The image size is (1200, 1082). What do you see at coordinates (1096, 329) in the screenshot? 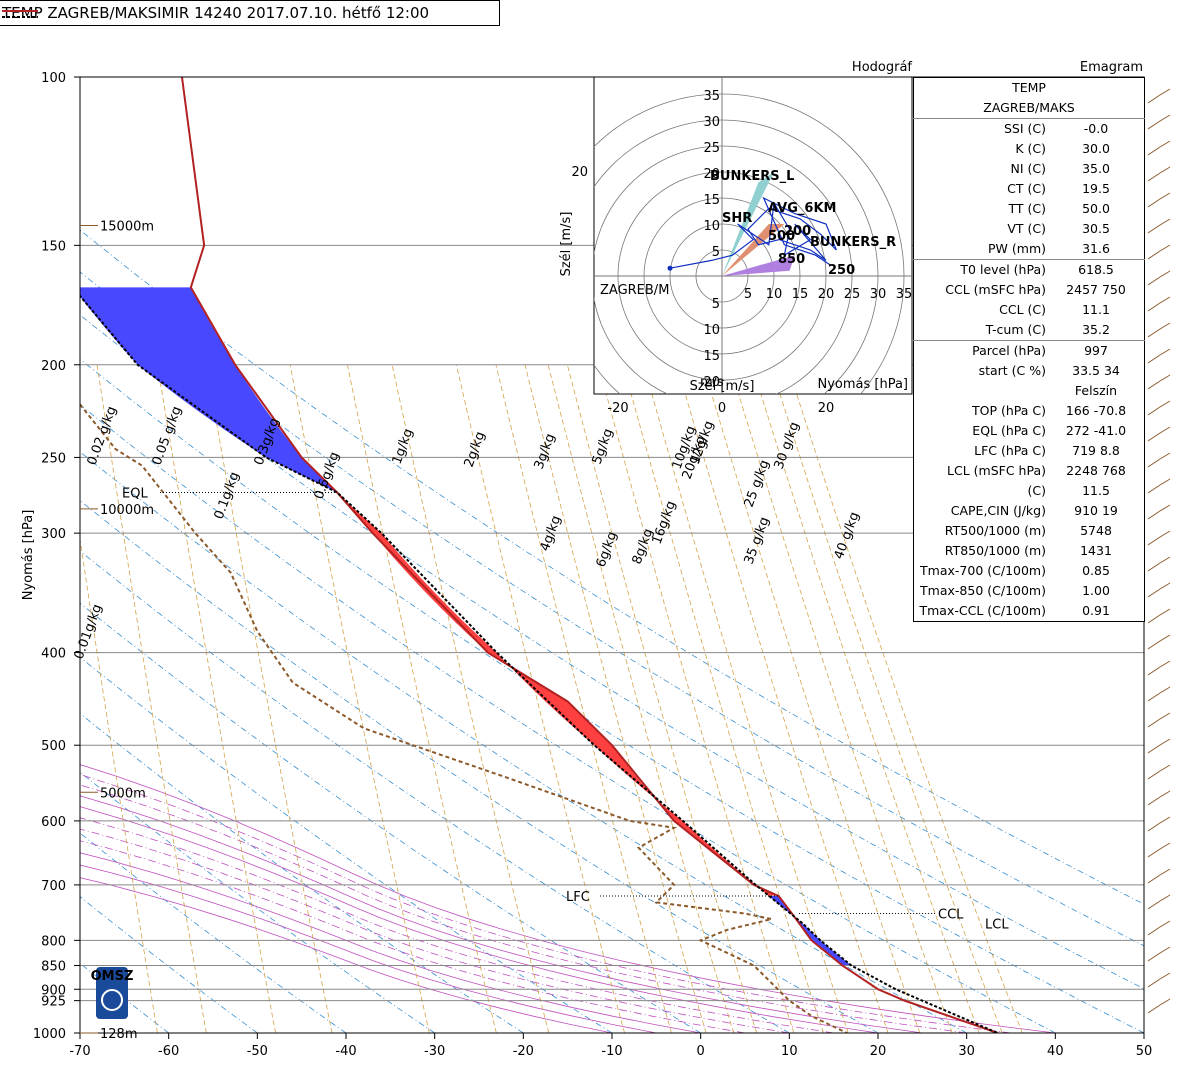
I see `index-value: 35.2` at bounding box center [1096, 329].